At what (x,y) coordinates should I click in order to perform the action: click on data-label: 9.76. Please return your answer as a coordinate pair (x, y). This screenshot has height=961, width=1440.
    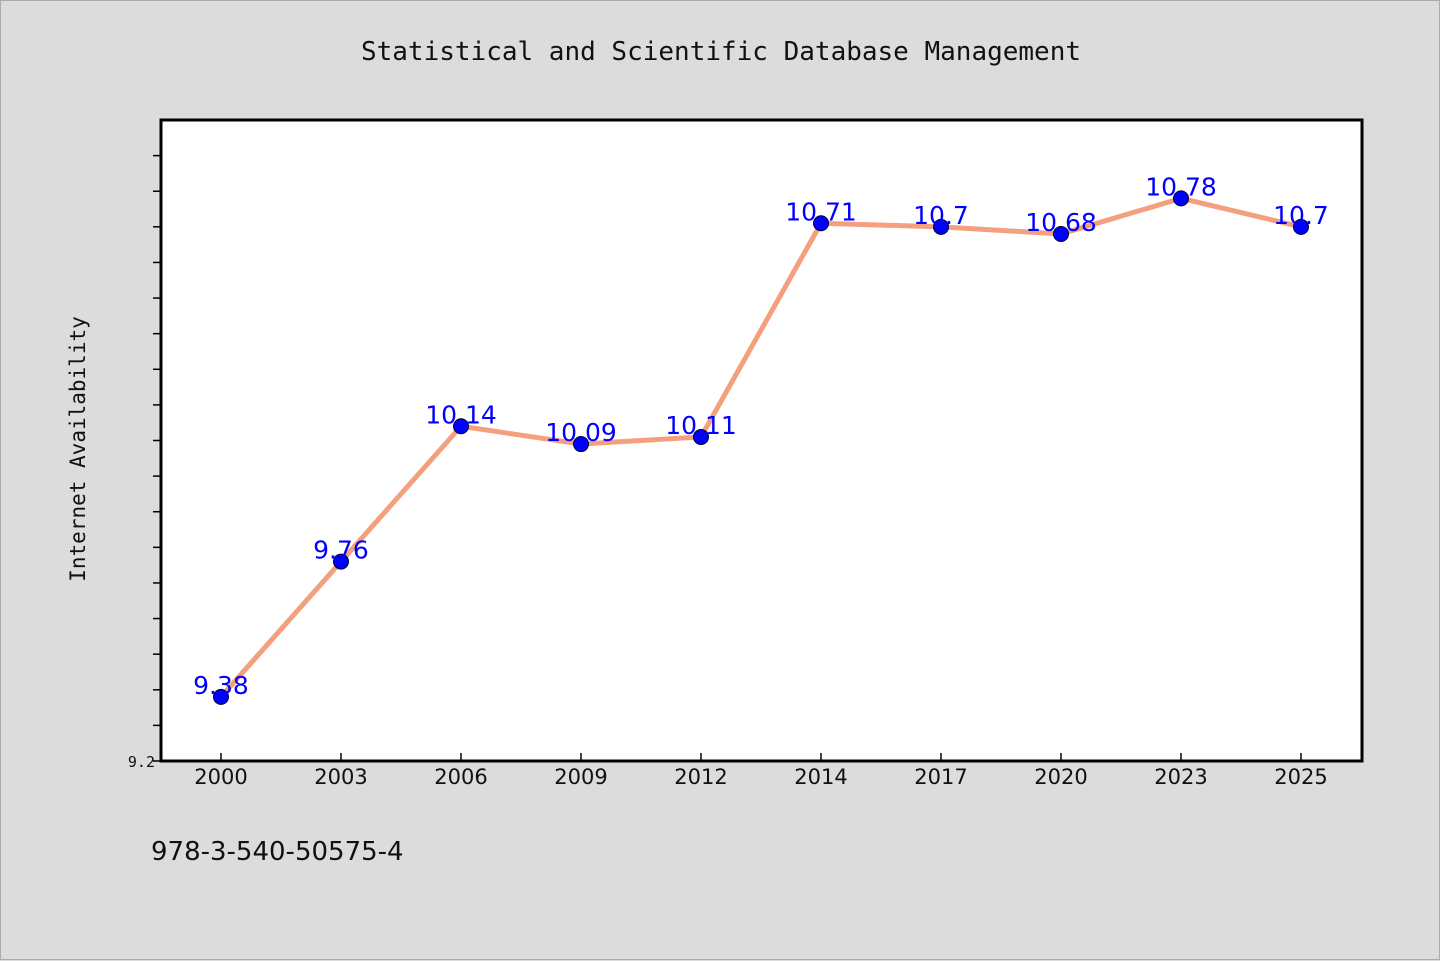
    Looking at the image, I should click on (341, 550).